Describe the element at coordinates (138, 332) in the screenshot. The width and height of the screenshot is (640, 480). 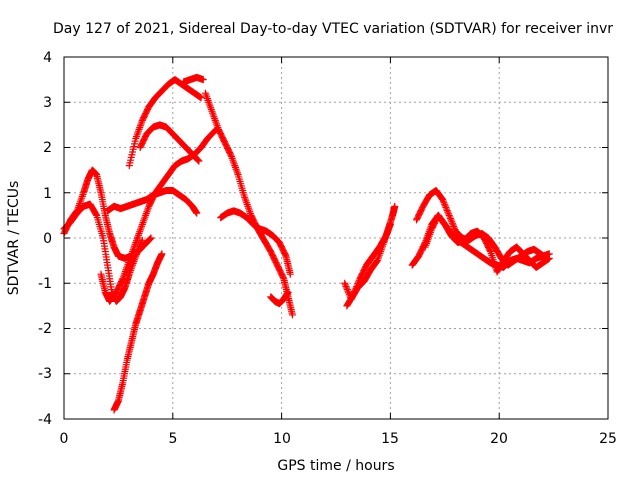
I see `series-arc-k` at that location.